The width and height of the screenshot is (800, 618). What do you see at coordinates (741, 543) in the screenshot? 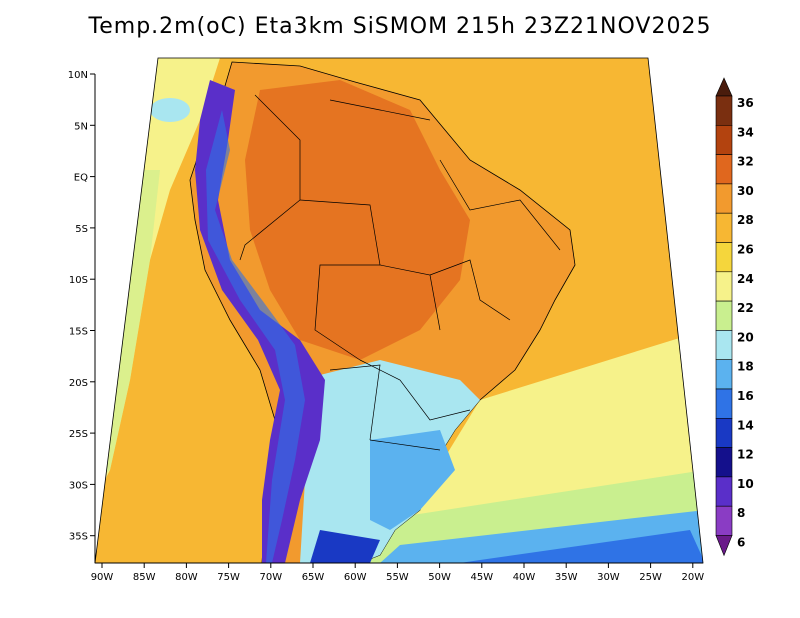
I see `colorbar-label: 6` at bounding box center [741, 543].